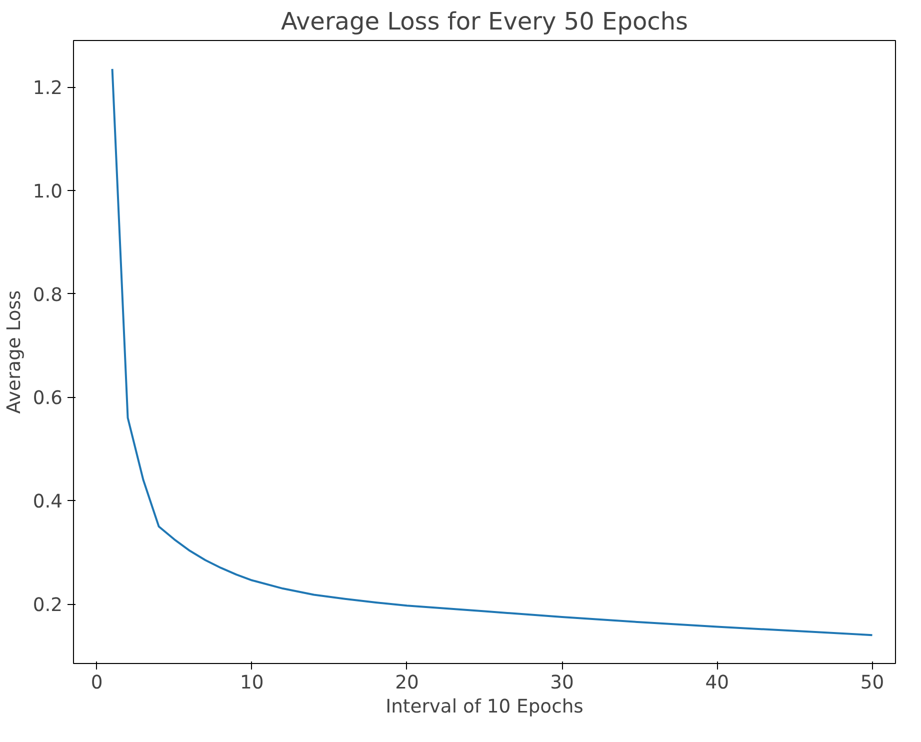 This screenshot has width=921, height=742. What do you see at coordinates (717, 683) in the screenshot?
I see `x-tick-label: 40` at bounding box center [717, 683].